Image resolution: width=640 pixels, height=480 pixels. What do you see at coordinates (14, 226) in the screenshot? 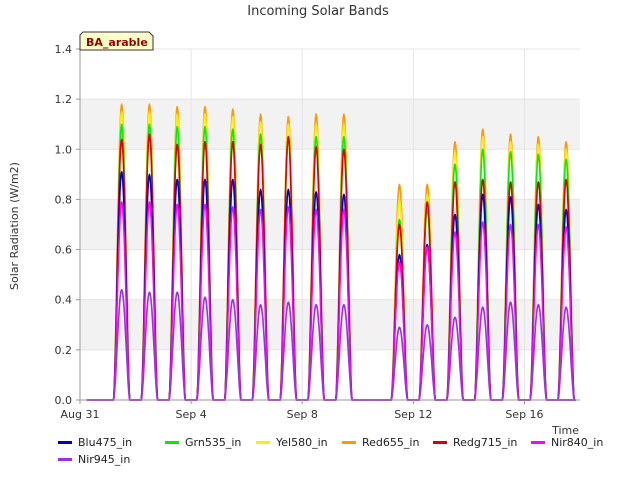
I see `y-axis-label: Solar Radiation (W/m2)` at bounding box center [14, 226].